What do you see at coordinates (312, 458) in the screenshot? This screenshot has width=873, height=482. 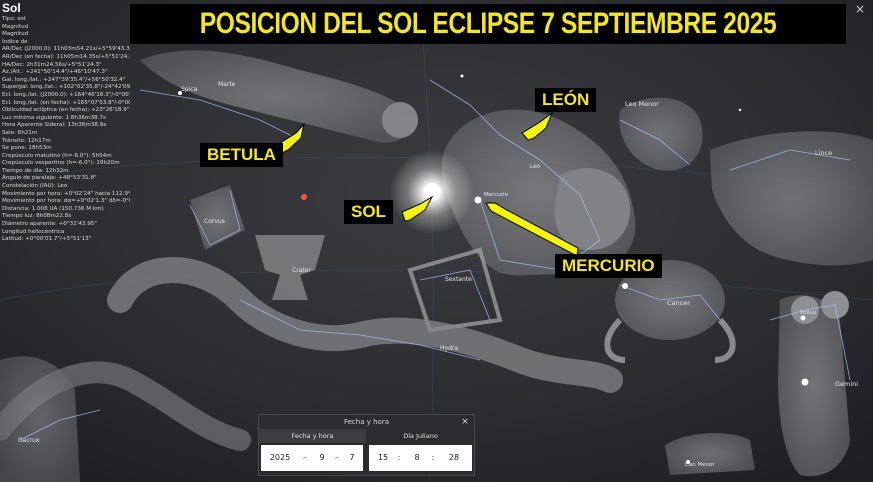 I see `date-input-row: 2025 – 9 – 7` at bounding box center [312, 458].